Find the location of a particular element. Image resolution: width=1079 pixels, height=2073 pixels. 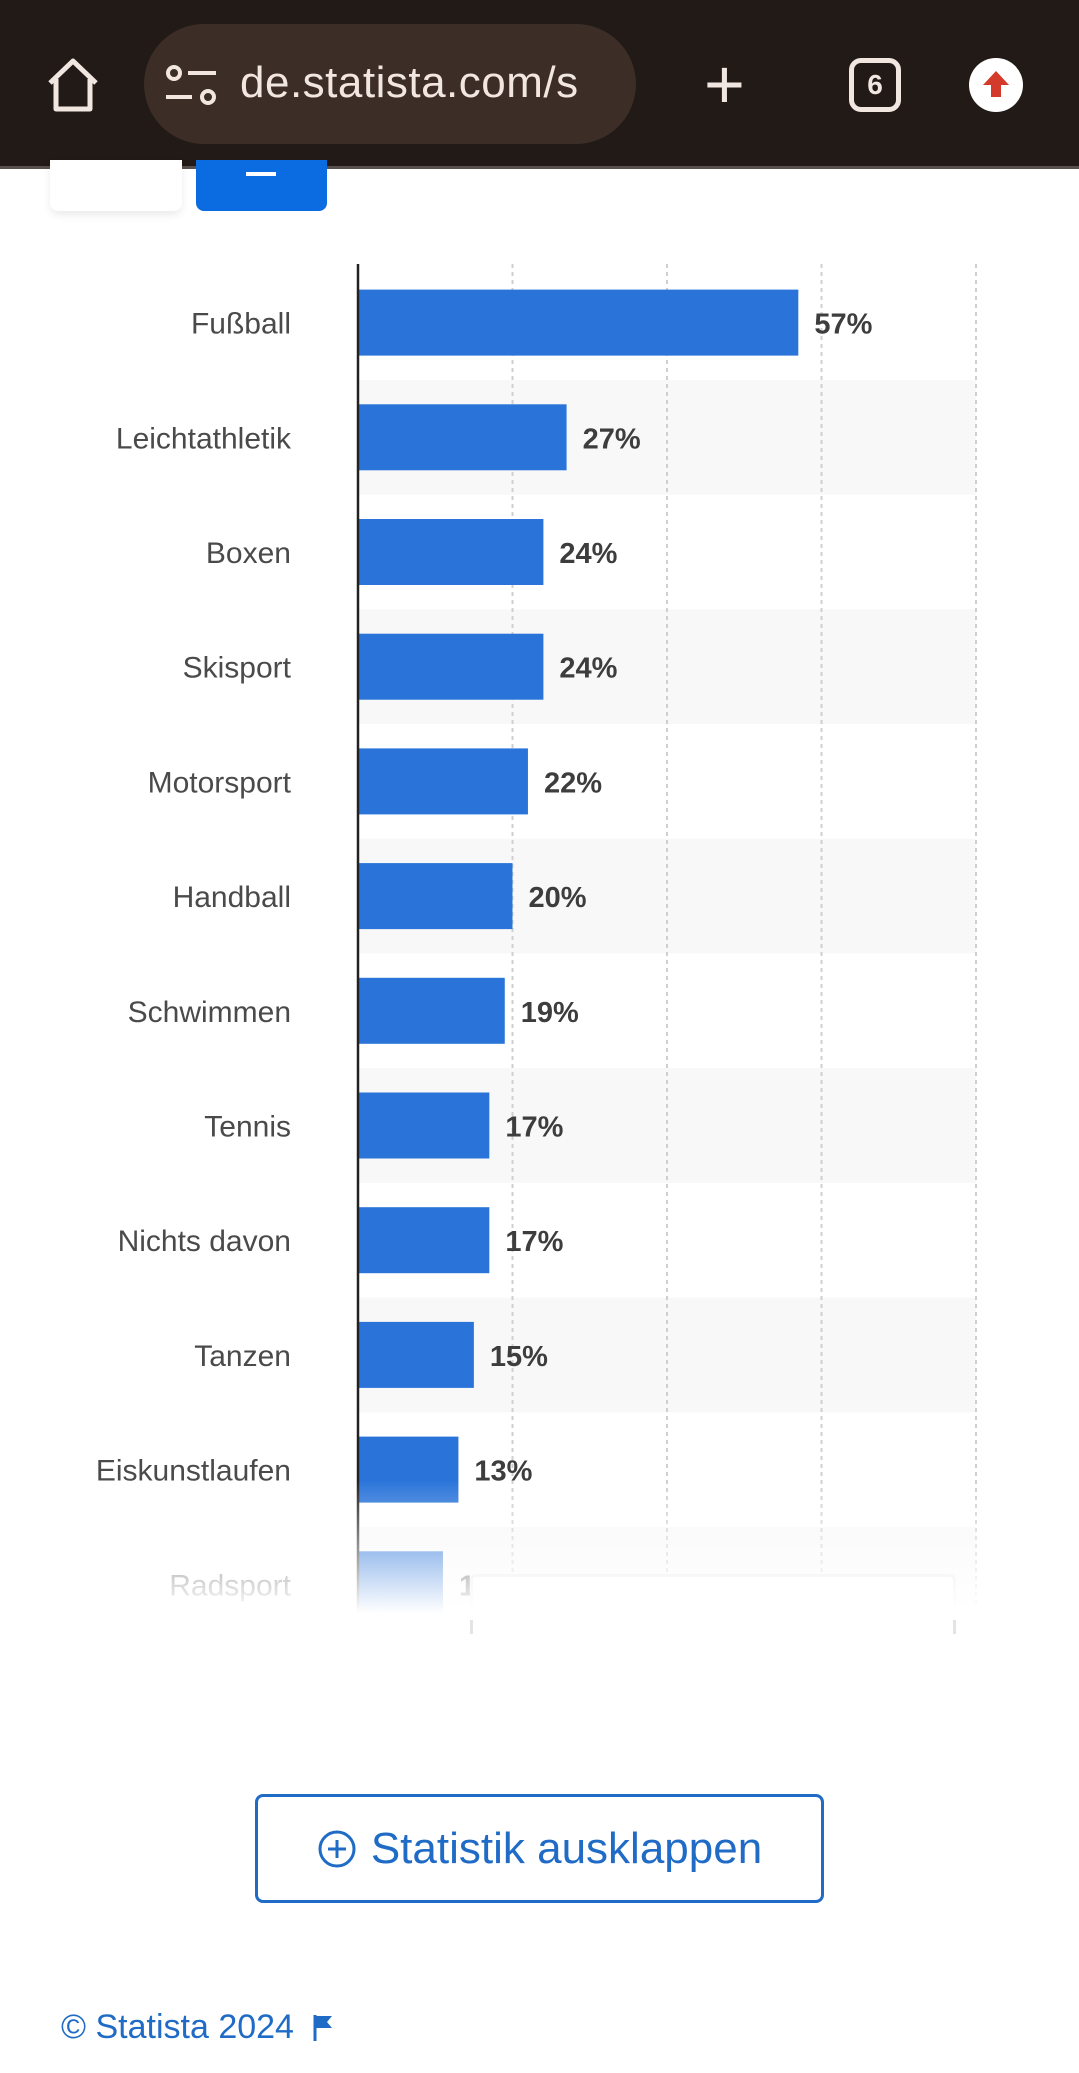

url-text: de.statista.com/s is located at coordinates (409, 82).